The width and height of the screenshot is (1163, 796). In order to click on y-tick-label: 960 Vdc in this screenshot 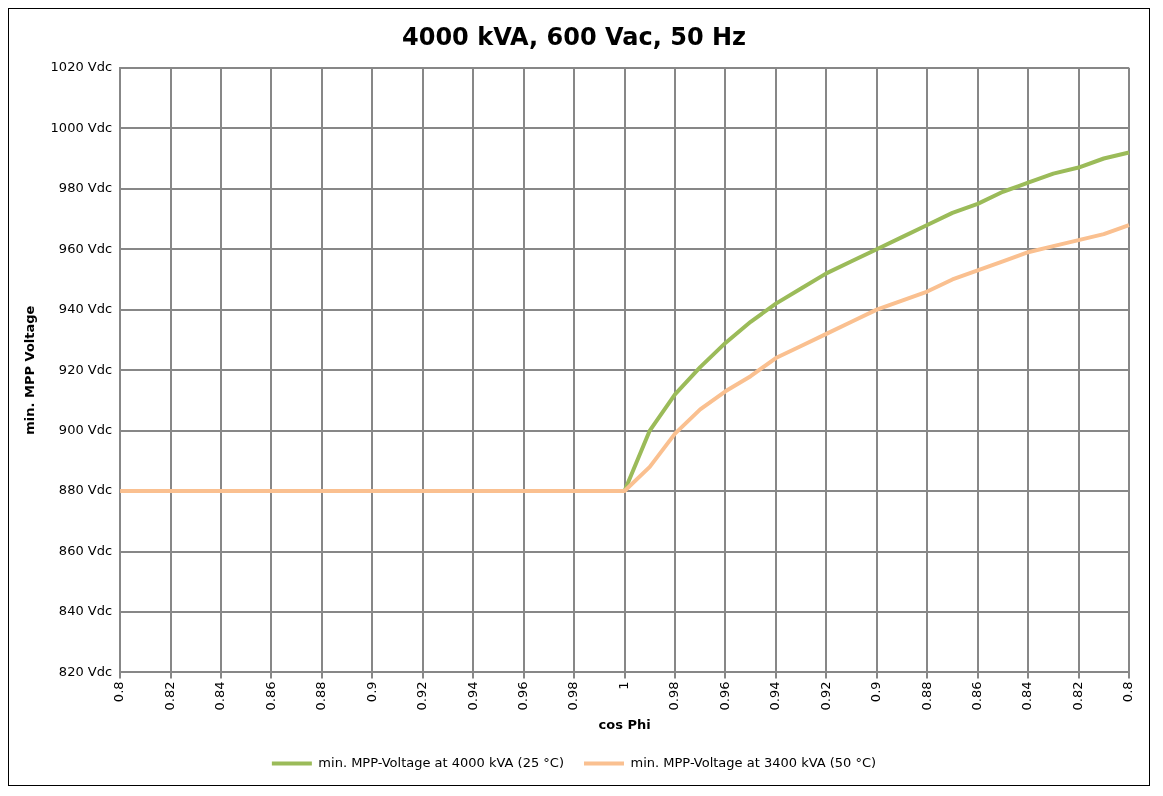, I will do `click(85, 248)`.